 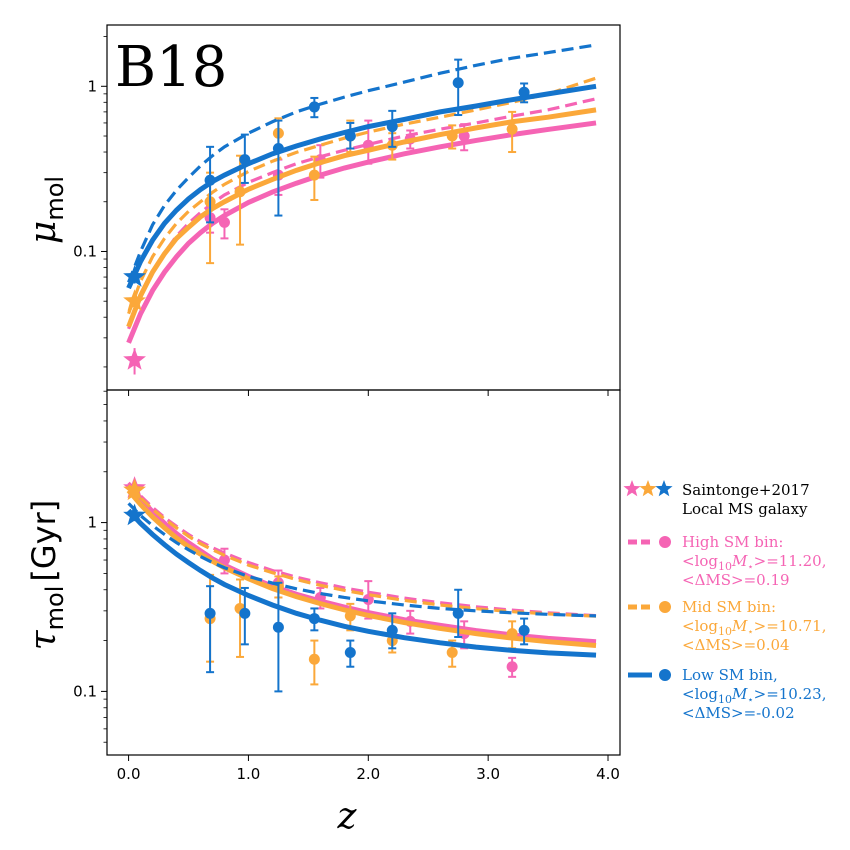 What do you see at coordinates (134, 514) in the screenshot?
I see `tau-low-sm-binstar-marker` at bounding box center [134, 514].